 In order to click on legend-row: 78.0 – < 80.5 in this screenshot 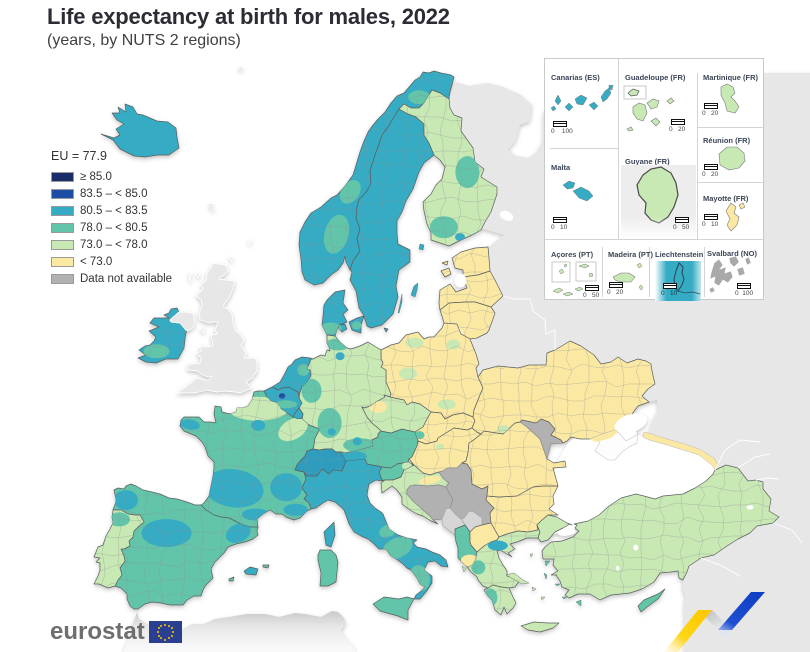, I will do `click(111, 227)`.